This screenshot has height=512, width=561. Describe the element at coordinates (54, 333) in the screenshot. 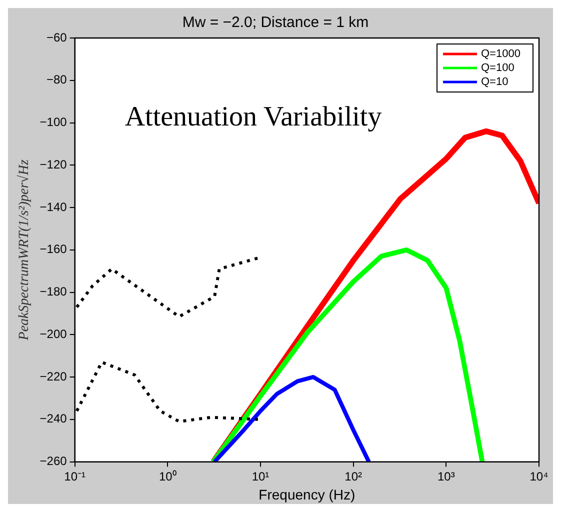

I see `y-tick-label: −200` at that location.